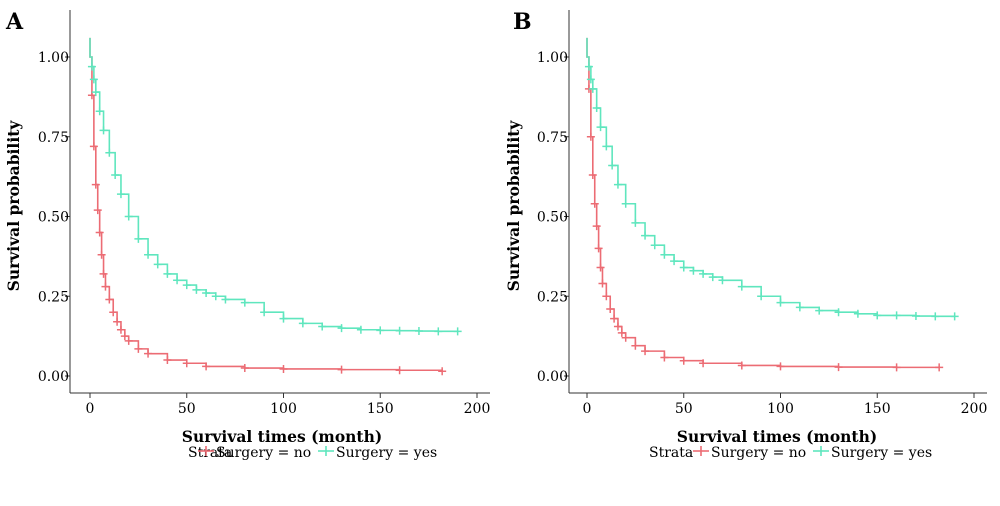 The height and width of the screenshot is (506, 1000). Describe the element at coordinates (263, 453) in the screenshot. I see `legend-label-no: Surgery = no` at that location.